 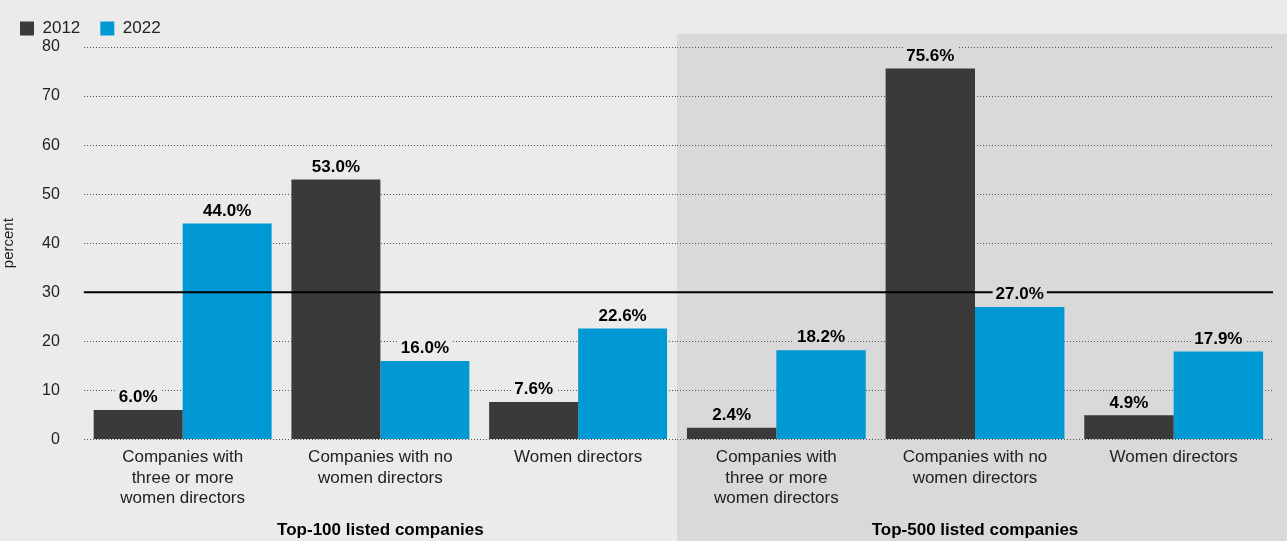 I want to click on data-label: 4.9%, so click(x=1129, y=402).